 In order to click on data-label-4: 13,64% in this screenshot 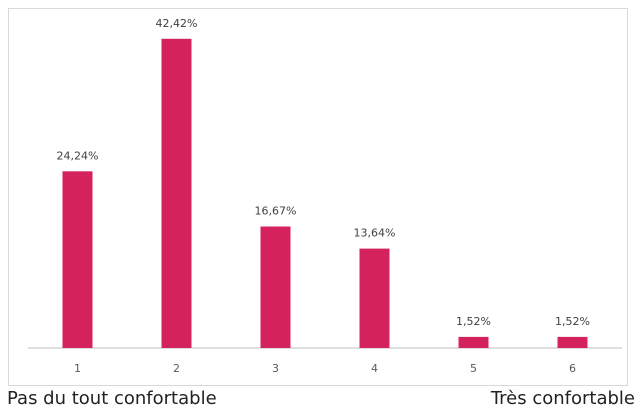, I will do `click(375, 233)`.